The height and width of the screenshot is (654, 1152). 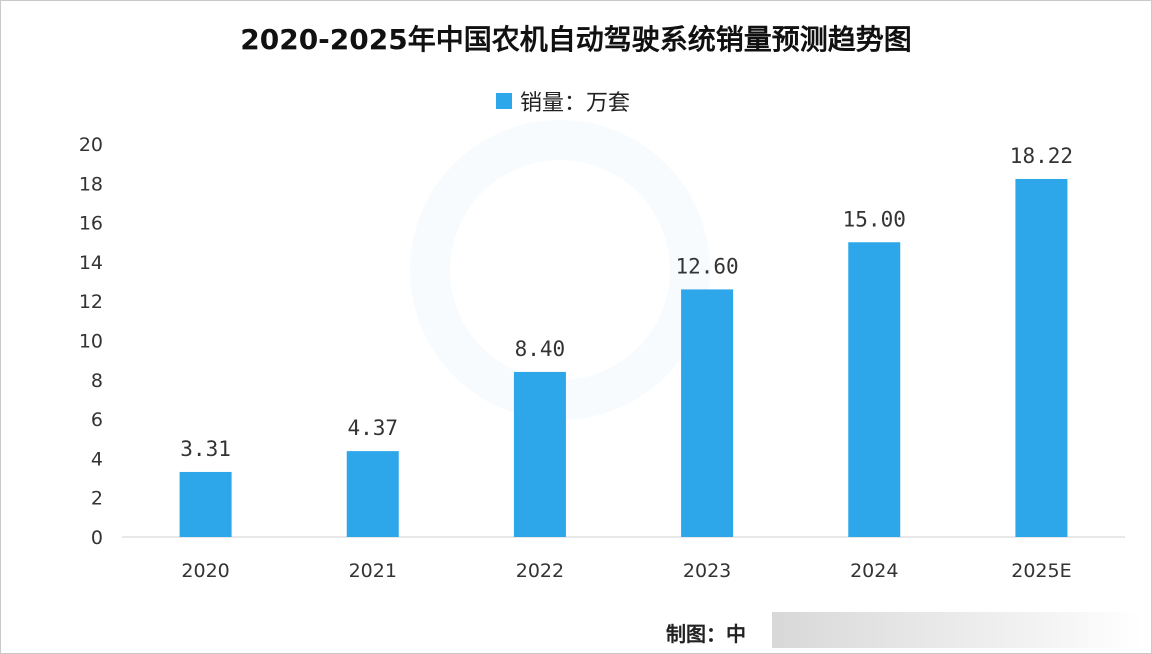 What do you see at coordinates (97, 381) in the screenshot?
I see `y-tick-label: 8` at bounding box center [97, 381].